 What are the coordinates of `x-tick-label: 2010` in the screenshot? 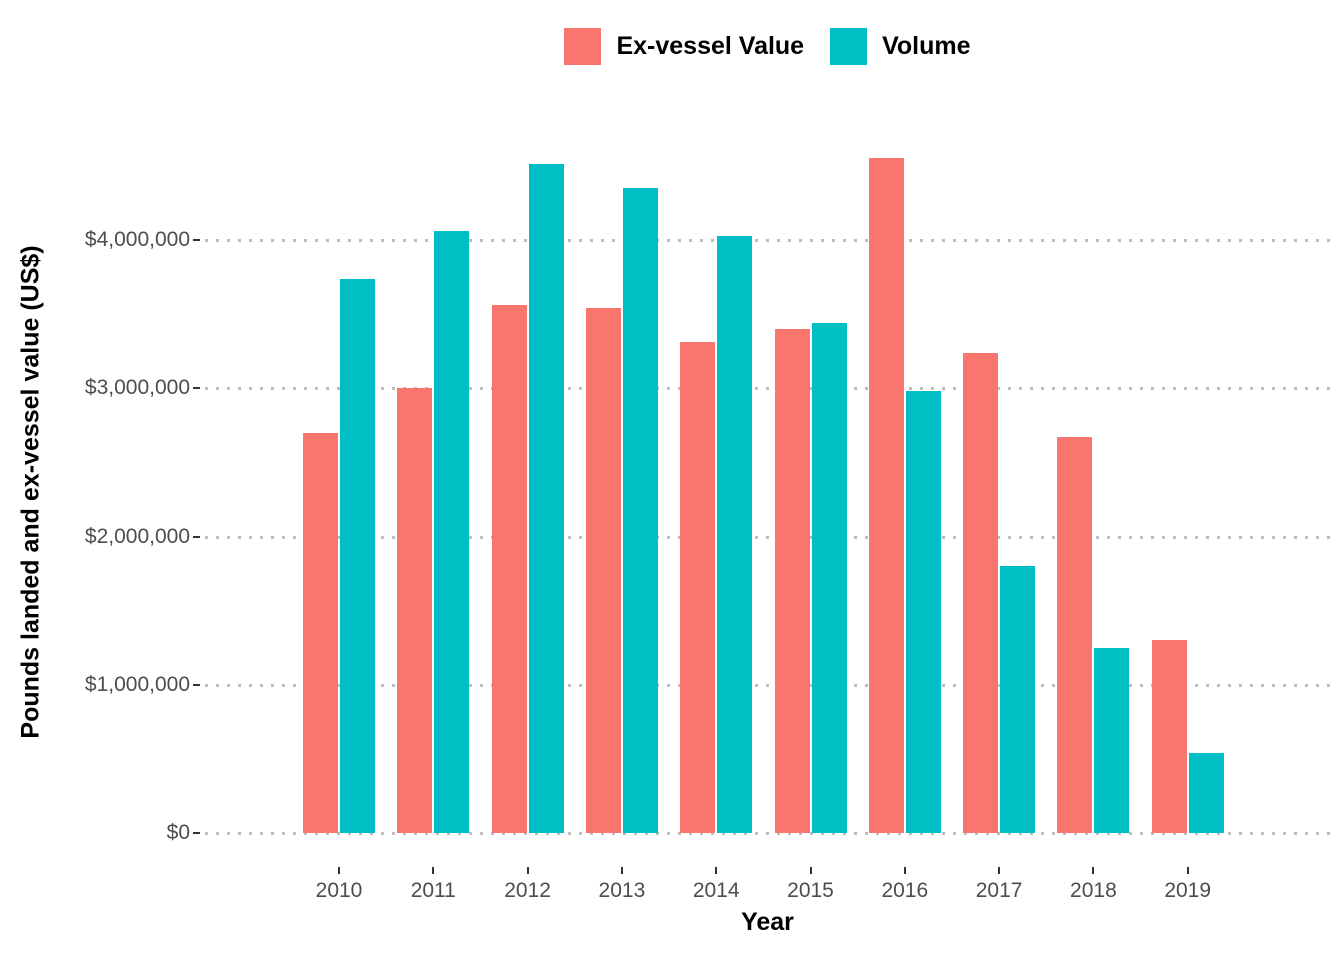 It's located at (339, 890).